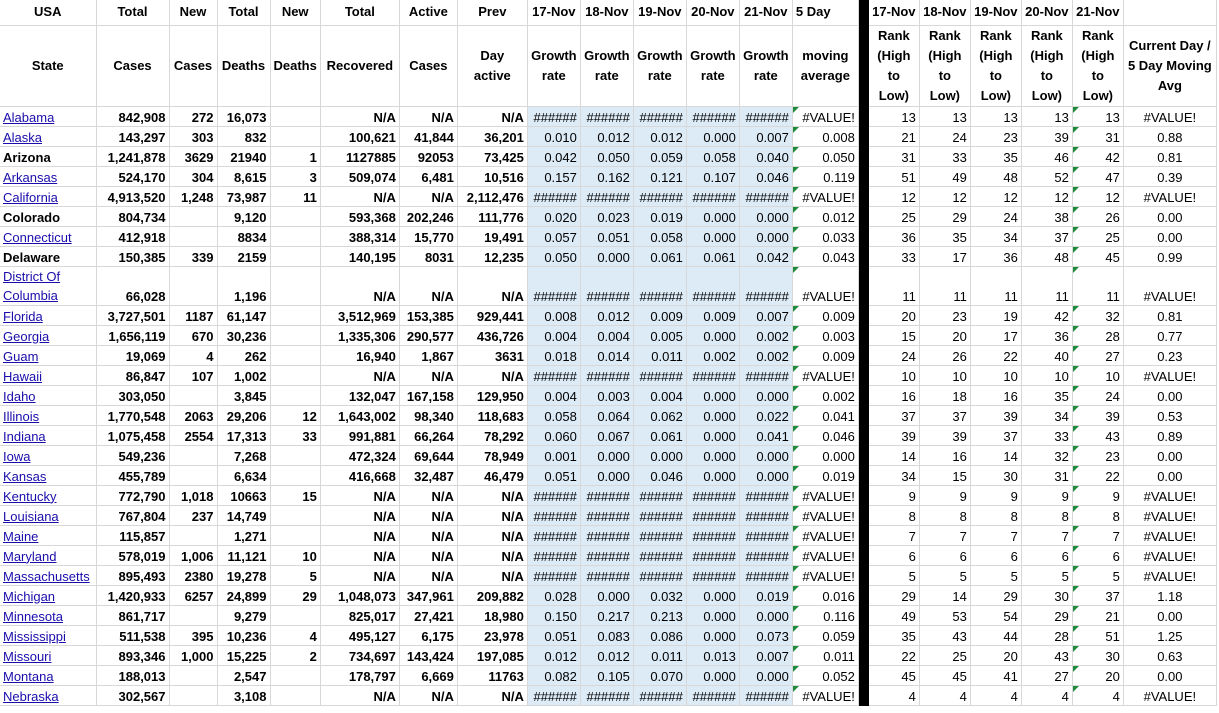 Image resolution: width=1219 pixels, height=713 pixels. Describe the element at coordinates (133, 575) in the screenshot. I see `data-cell: 895,493` at that location.